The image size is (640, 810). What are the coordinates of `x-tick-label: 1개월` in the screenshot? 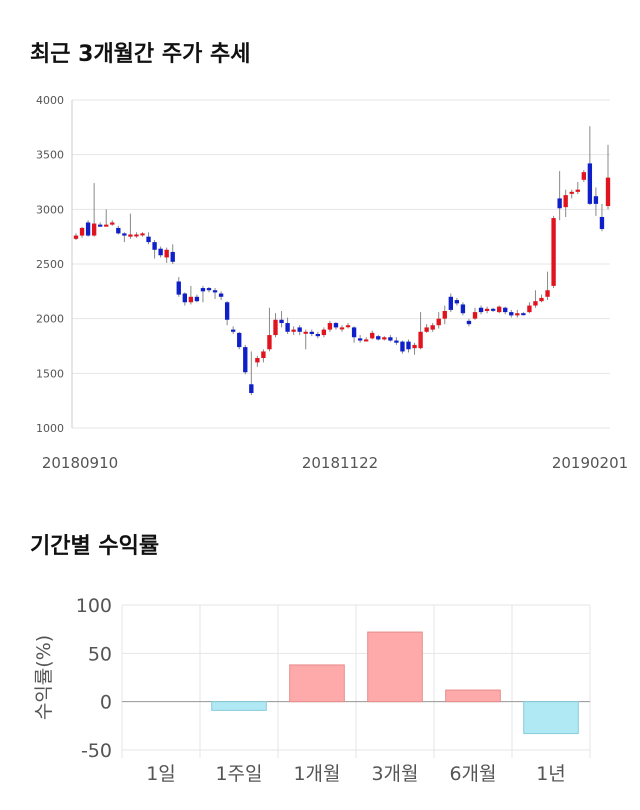 It's located at (316, 774).